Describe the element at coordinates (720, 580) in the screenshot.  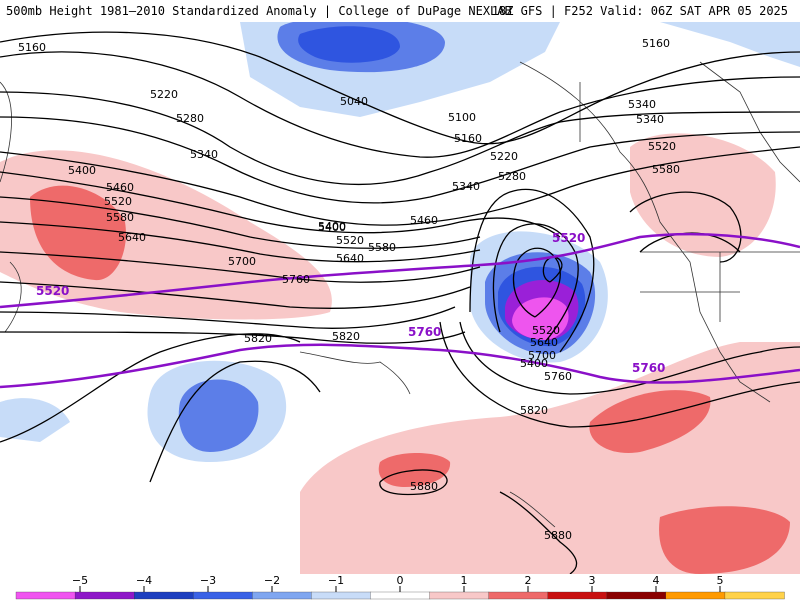
I see `colorbar-tick-label: 5` at that location.